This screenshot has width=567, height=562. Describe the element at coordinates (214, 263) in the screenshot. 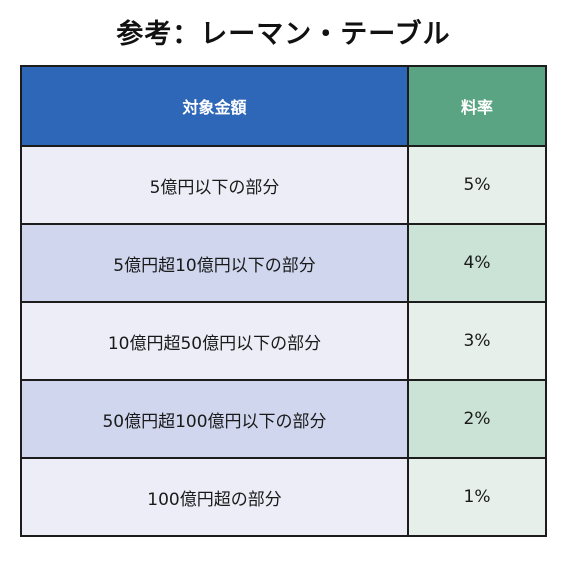

I see `amount-cell: 5億円超10億円以下の部分` at that location.